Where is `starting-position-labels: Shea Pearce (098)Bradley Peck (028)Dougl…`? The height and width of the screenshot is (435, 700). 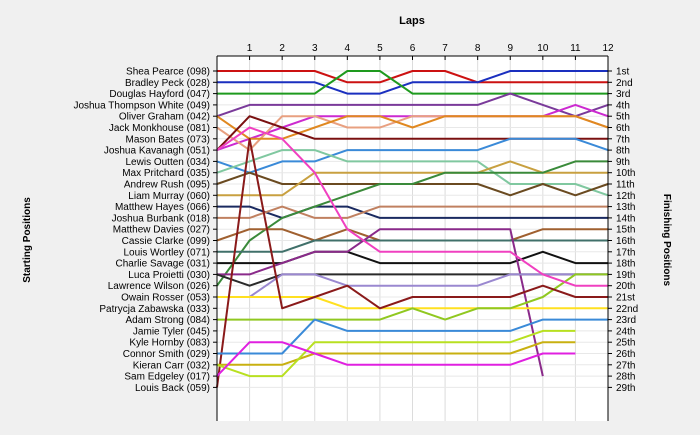
starting-position-labels: Shea Pearce (098)Bradley Peck (028)Dougl… is located at coordinates (141, 230).